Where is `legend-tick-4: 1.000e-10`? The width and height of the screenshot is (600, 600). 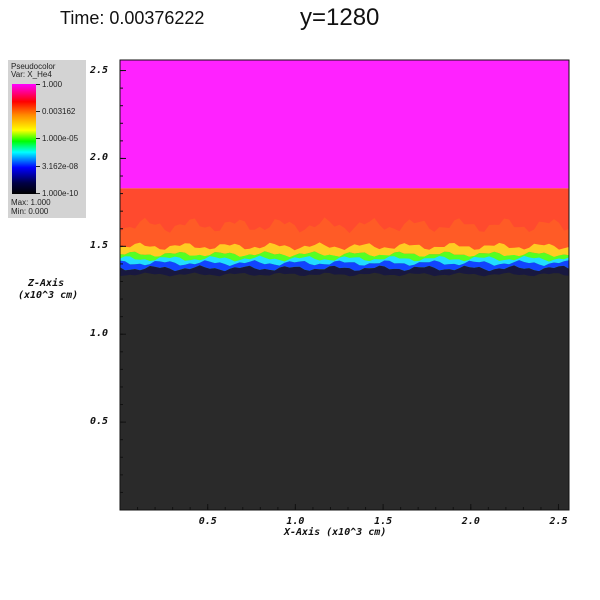
legend-tick-4: 1.000e-10 is located at coordinates (60, 193).